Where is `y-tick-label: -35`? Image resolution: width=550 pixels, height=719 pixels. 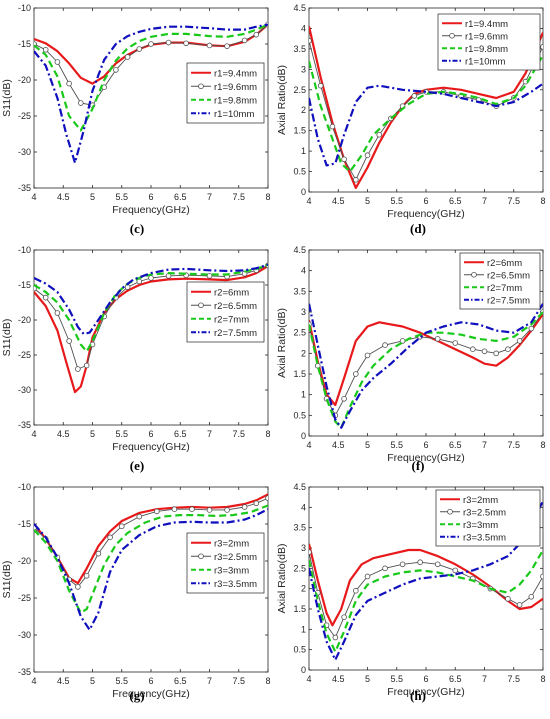 y-tick-label: -35 is located at coordinates (24, 672).